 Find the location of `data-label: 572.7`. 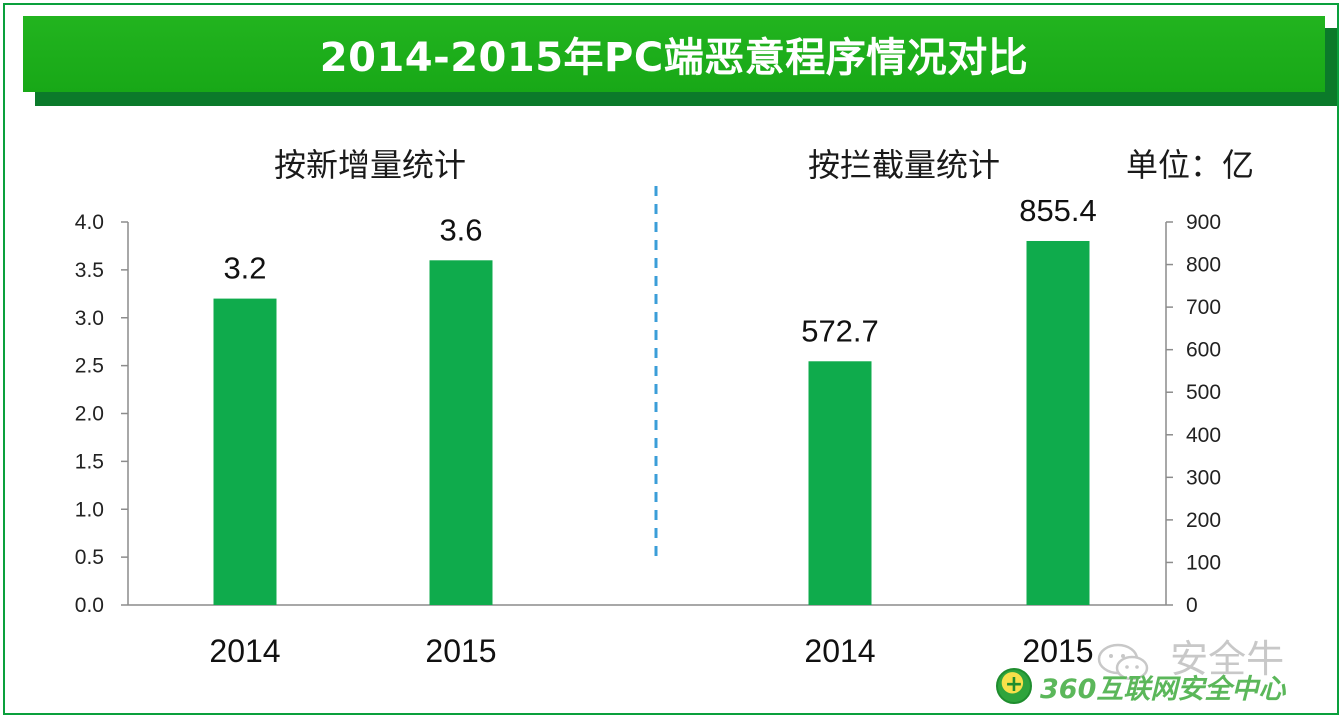

data-label: 572.7 is located at coordinates (840, 330).